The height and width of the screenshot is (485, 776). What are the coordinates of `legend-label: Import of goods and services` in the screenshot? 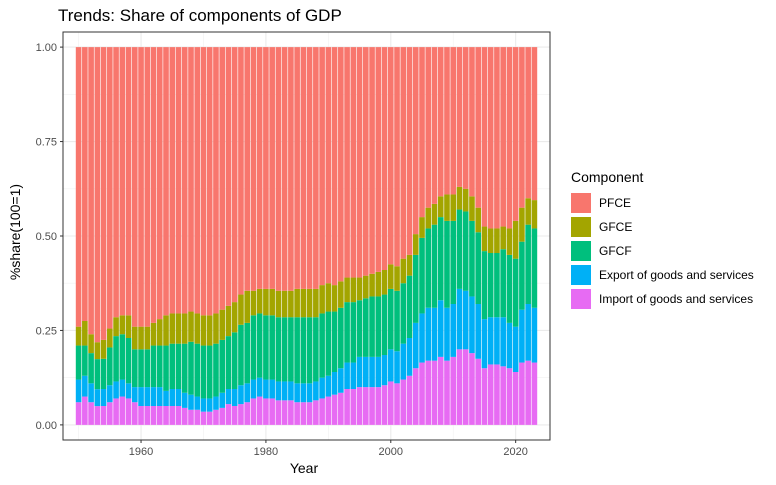 It's located at (676, 299).